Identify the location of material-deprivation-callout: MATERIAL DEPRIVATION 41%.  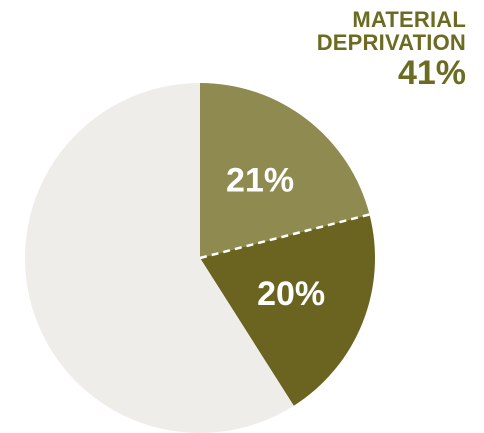
(391, 50).